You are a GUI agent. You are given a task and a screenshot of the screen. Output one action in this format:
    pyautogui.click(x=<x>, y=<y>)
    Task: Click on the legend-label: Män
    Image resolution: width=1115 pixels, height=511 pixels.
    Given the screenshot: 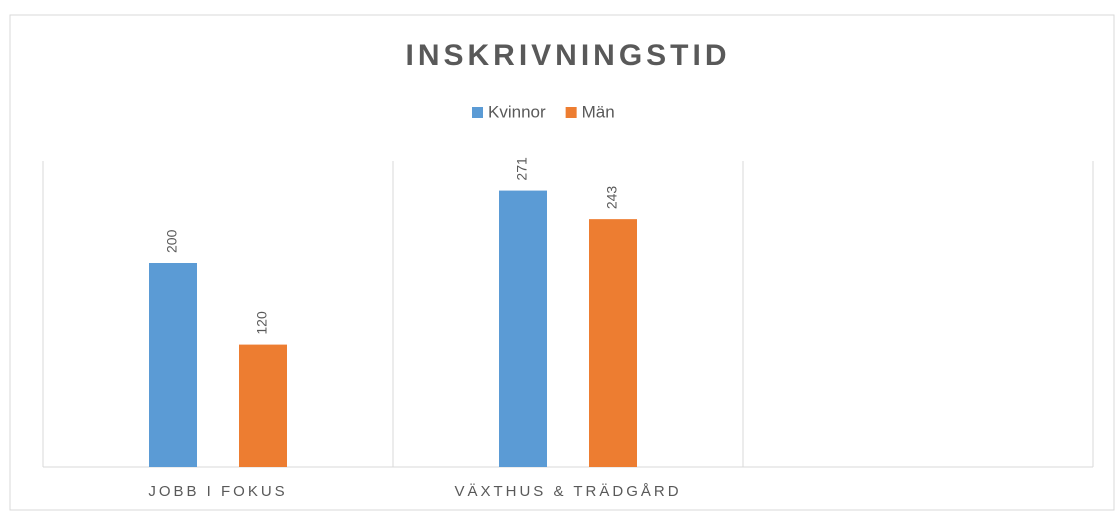 What is the action you would take?
    pyautogui.click(x=598, y=111)
    